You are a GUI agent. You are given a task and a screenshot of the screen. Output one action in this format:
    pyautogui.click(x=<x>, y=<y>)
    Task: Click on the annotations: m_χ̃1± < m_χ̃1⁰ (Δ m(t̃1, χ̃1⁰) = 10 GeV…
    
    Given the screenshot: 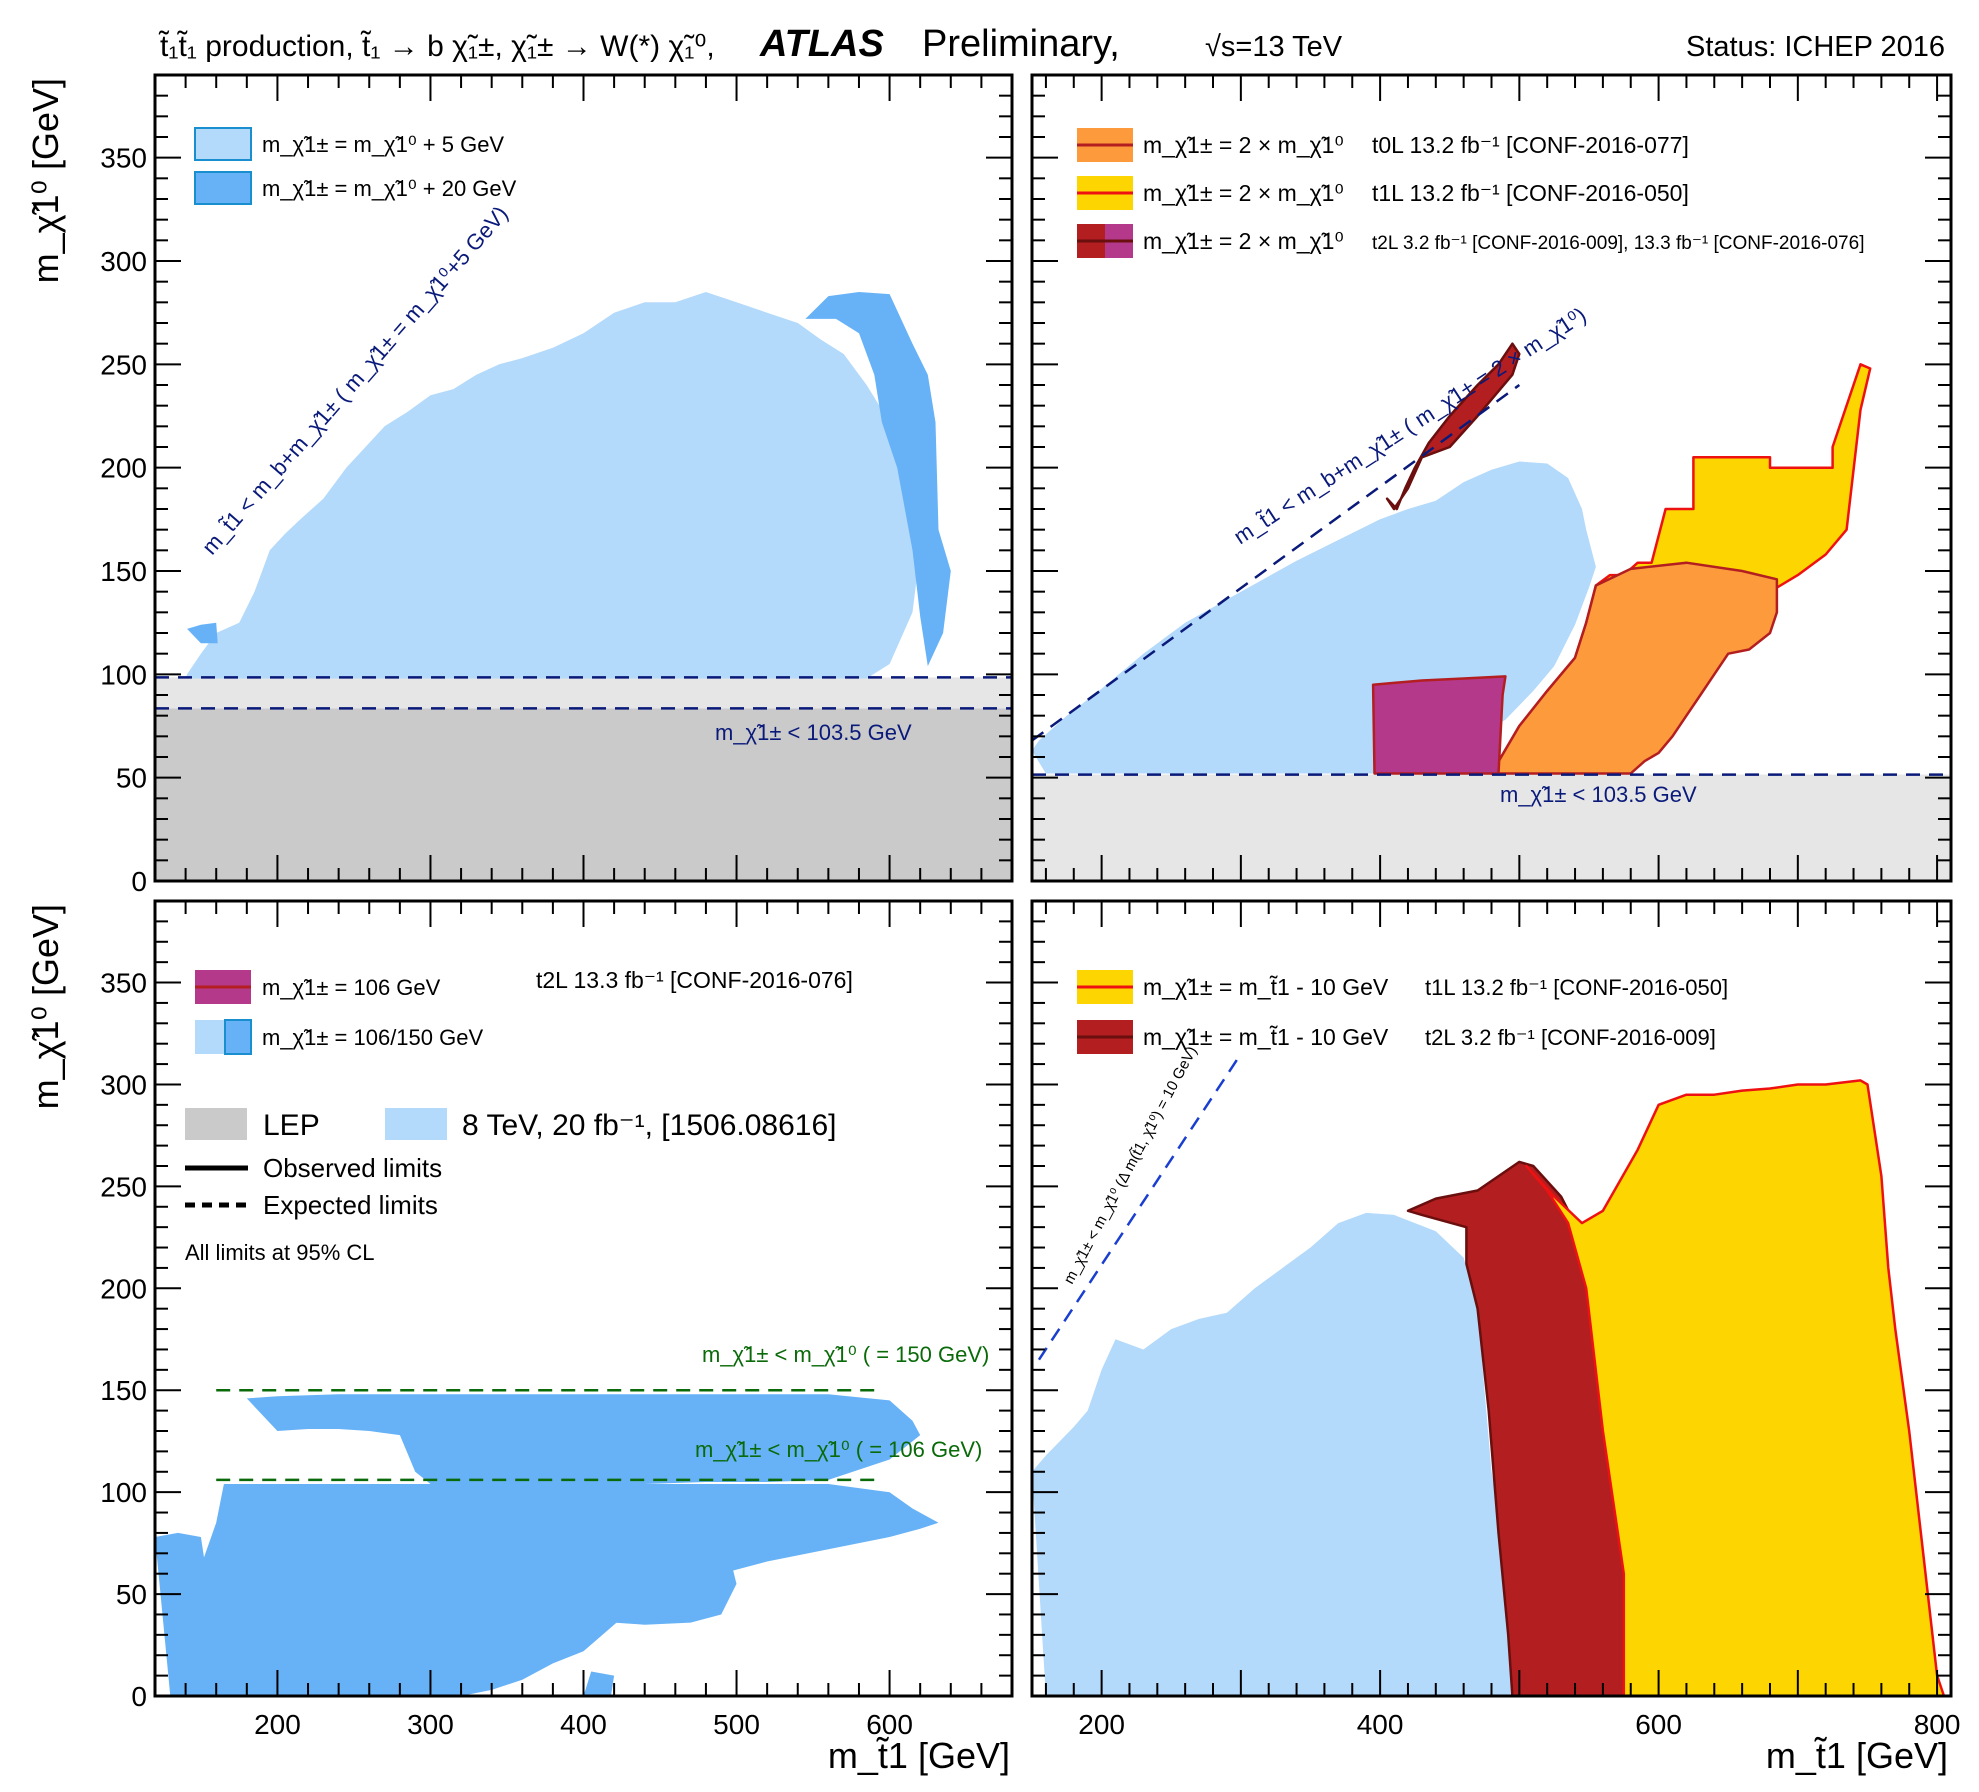 What is the action you would take?
    pyautogui.click(x=1130, y=1165)
    